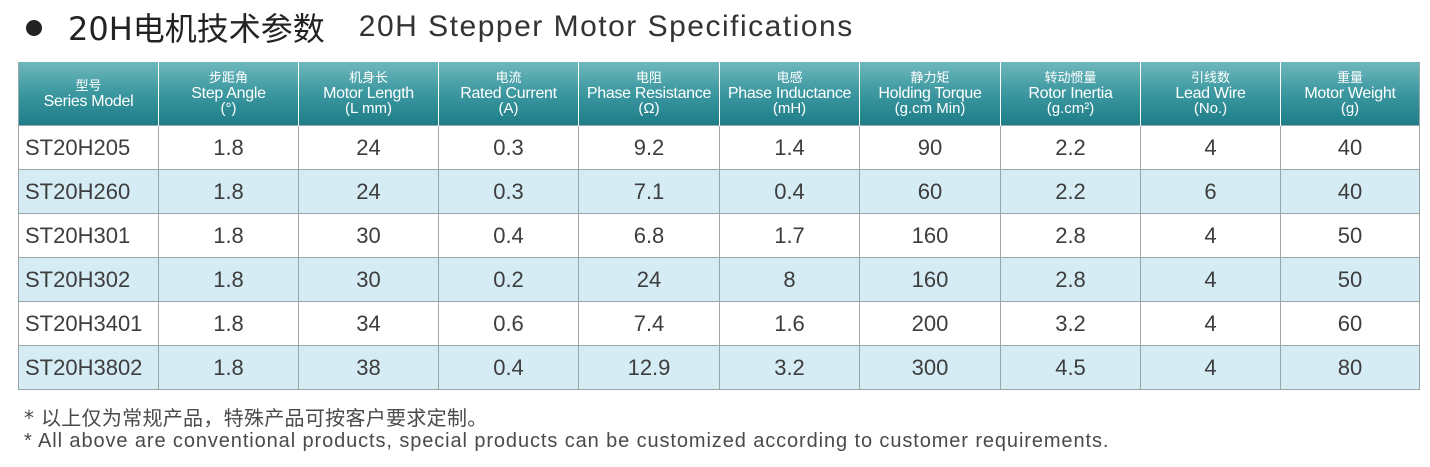 The width and height of the screenshot is (1430, 467). Describe the element at coordinates (196, 29) in the screenshot. I see `title-chinese: 20H电机技术参数` at that location.